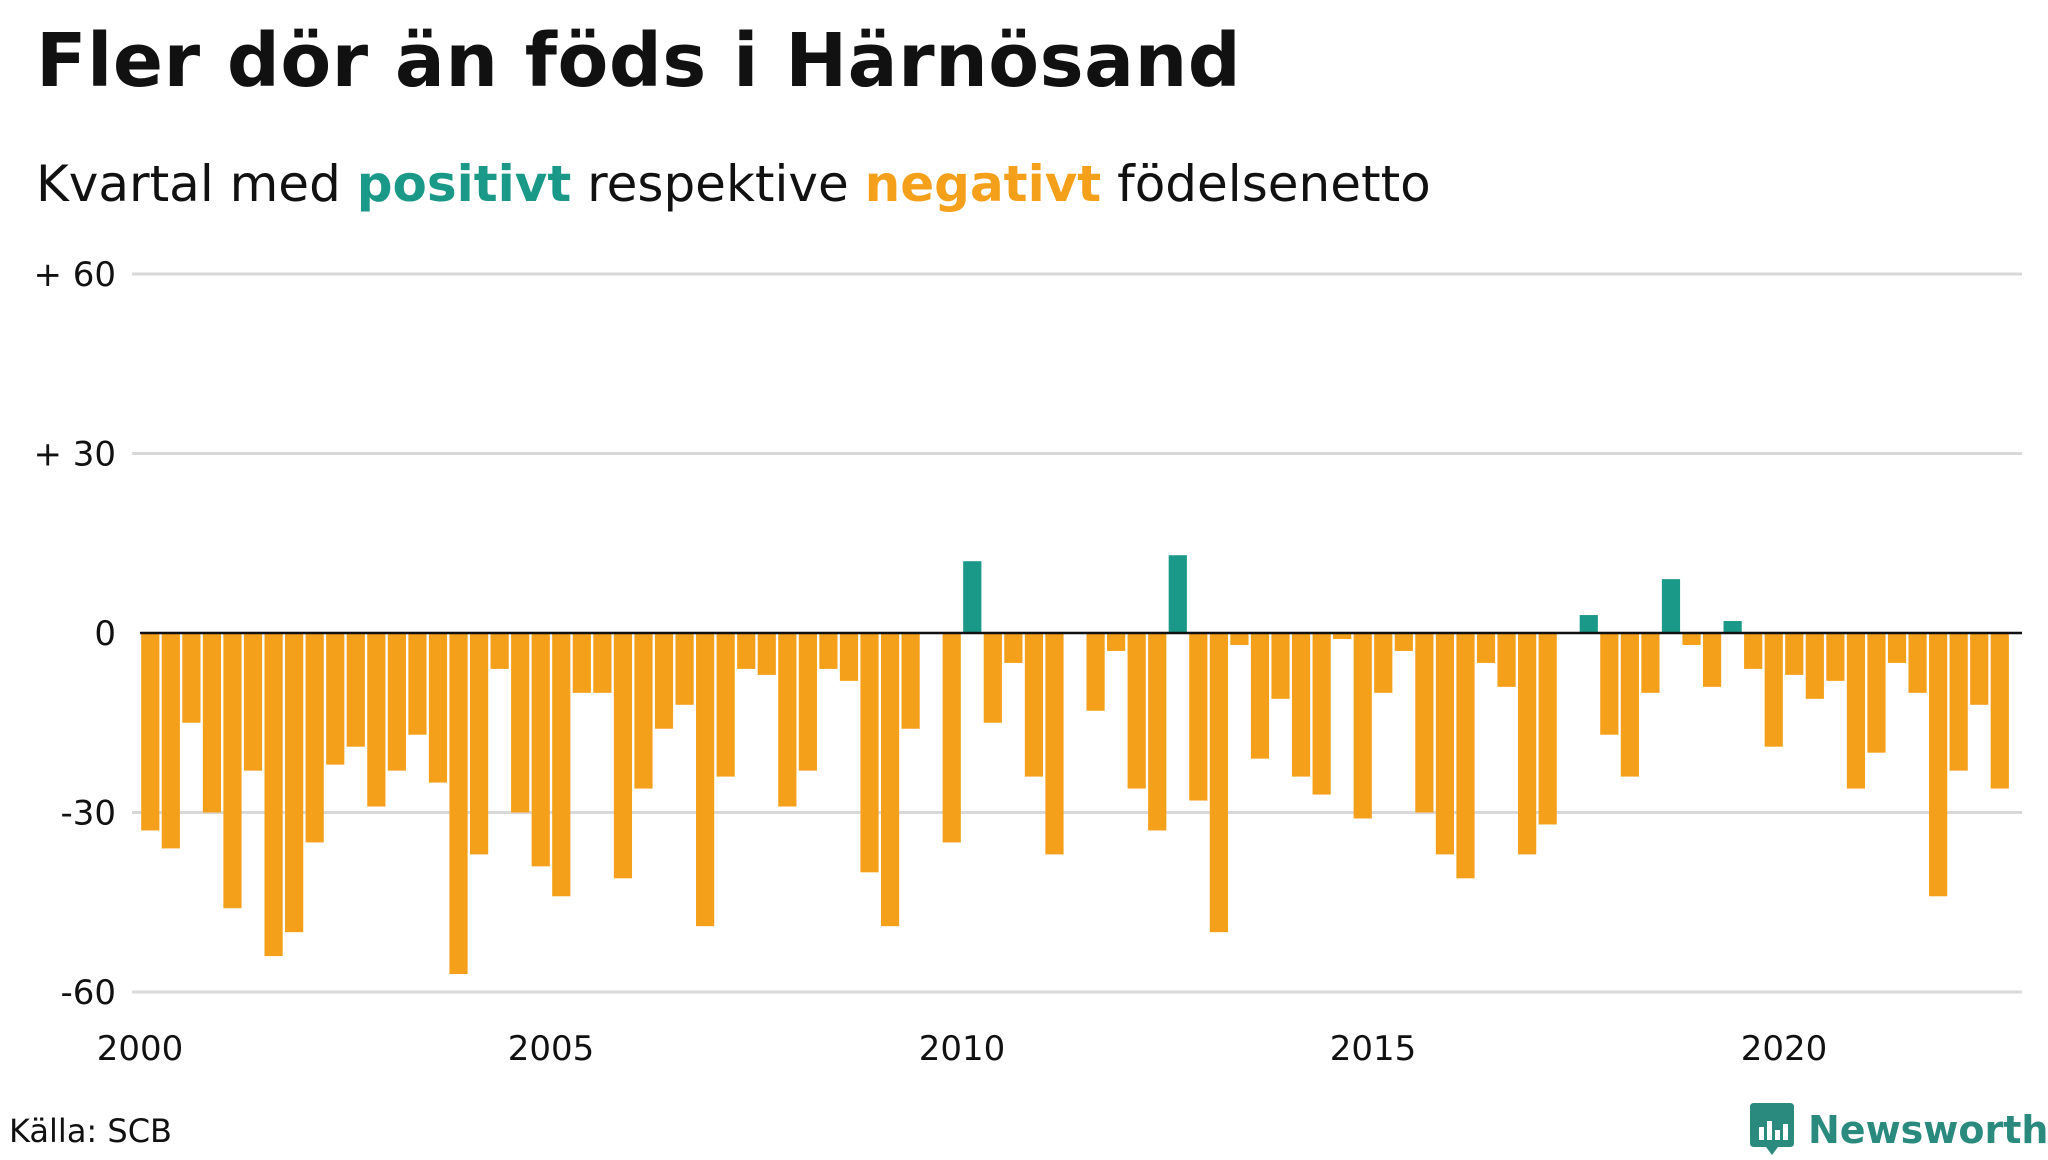  I want to click on logo-text: Newsworthy, so click(1928, 1130).